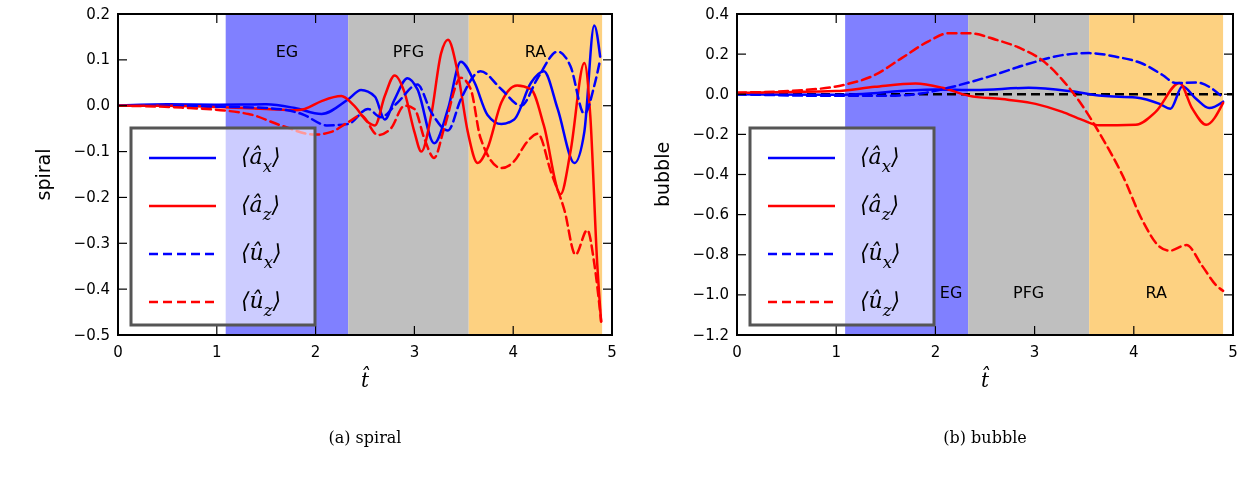  Describe the element at coordinates (98, 59) in the screenshot. I see `y-tick-label: 0.1` at that location.